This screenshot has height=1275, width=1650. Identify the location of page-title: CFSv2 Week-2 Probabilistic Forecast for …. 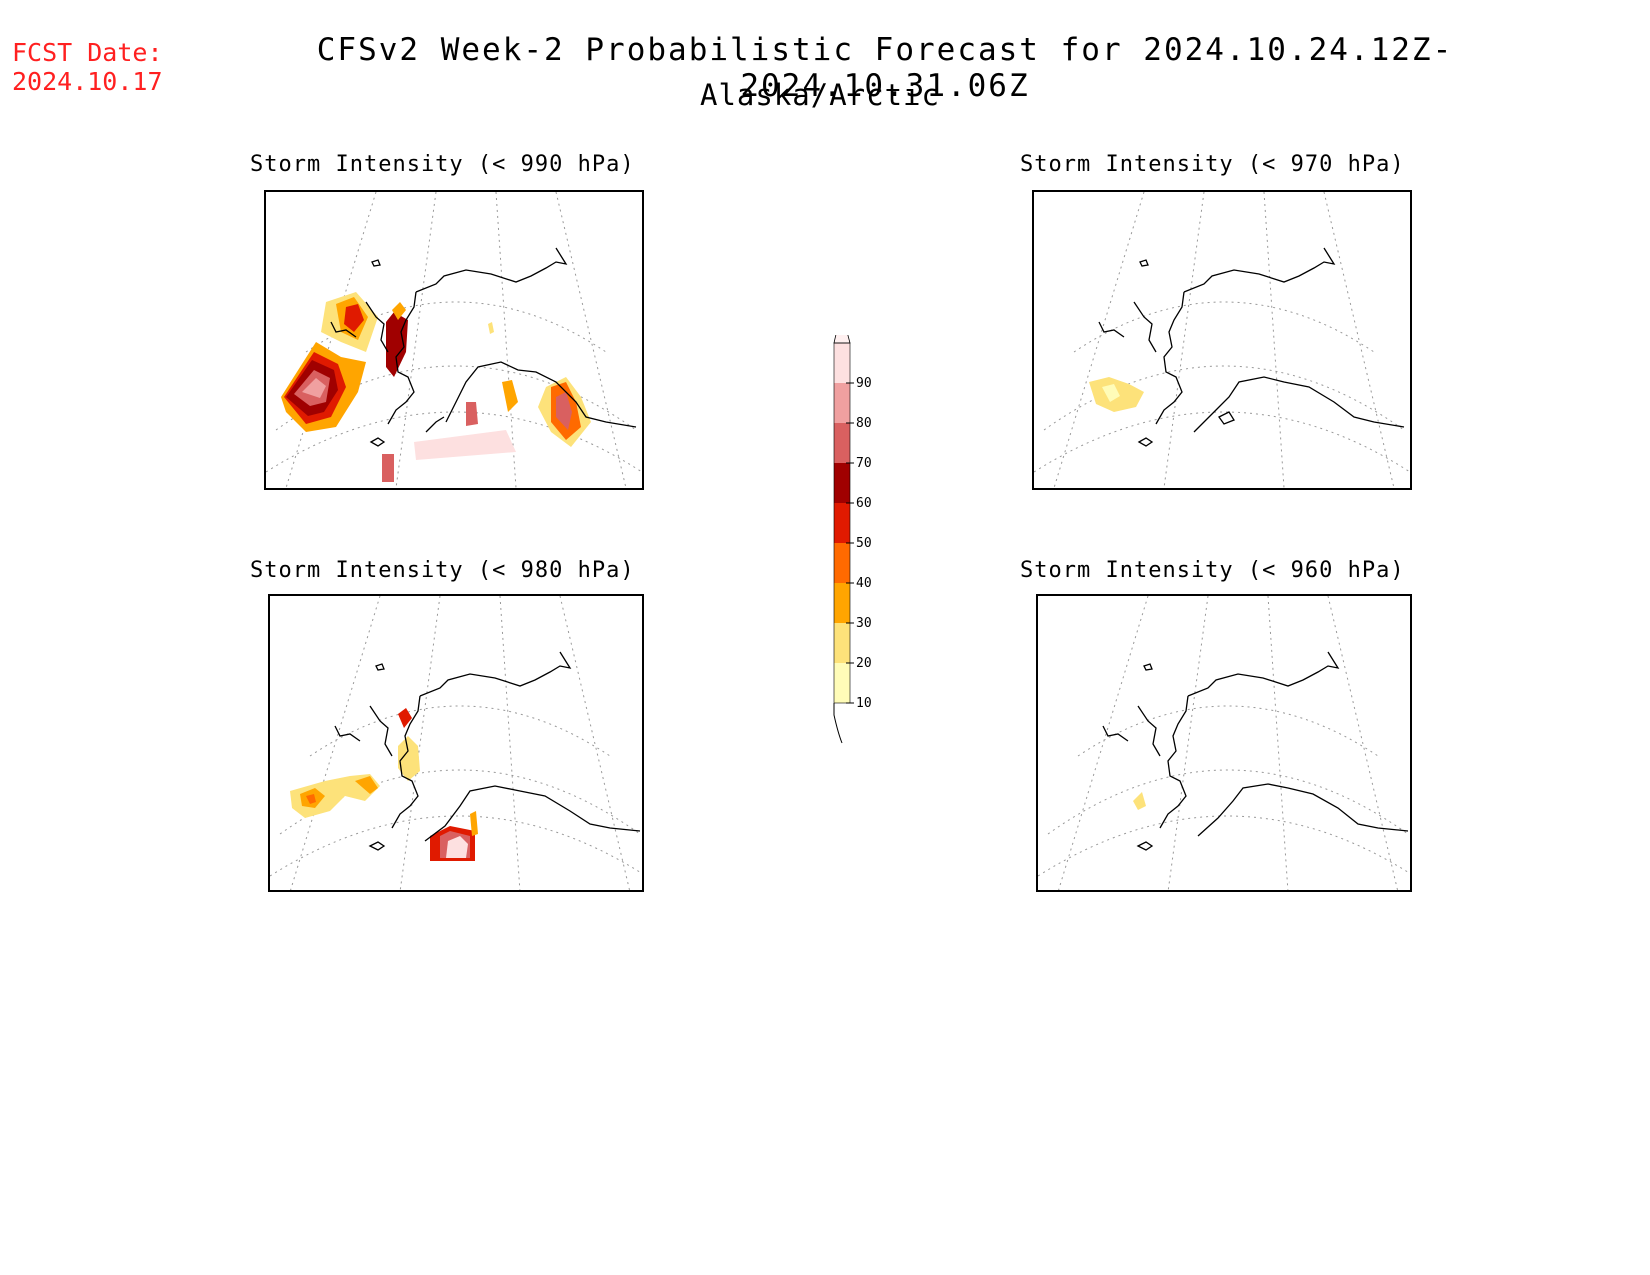
(885, 68).